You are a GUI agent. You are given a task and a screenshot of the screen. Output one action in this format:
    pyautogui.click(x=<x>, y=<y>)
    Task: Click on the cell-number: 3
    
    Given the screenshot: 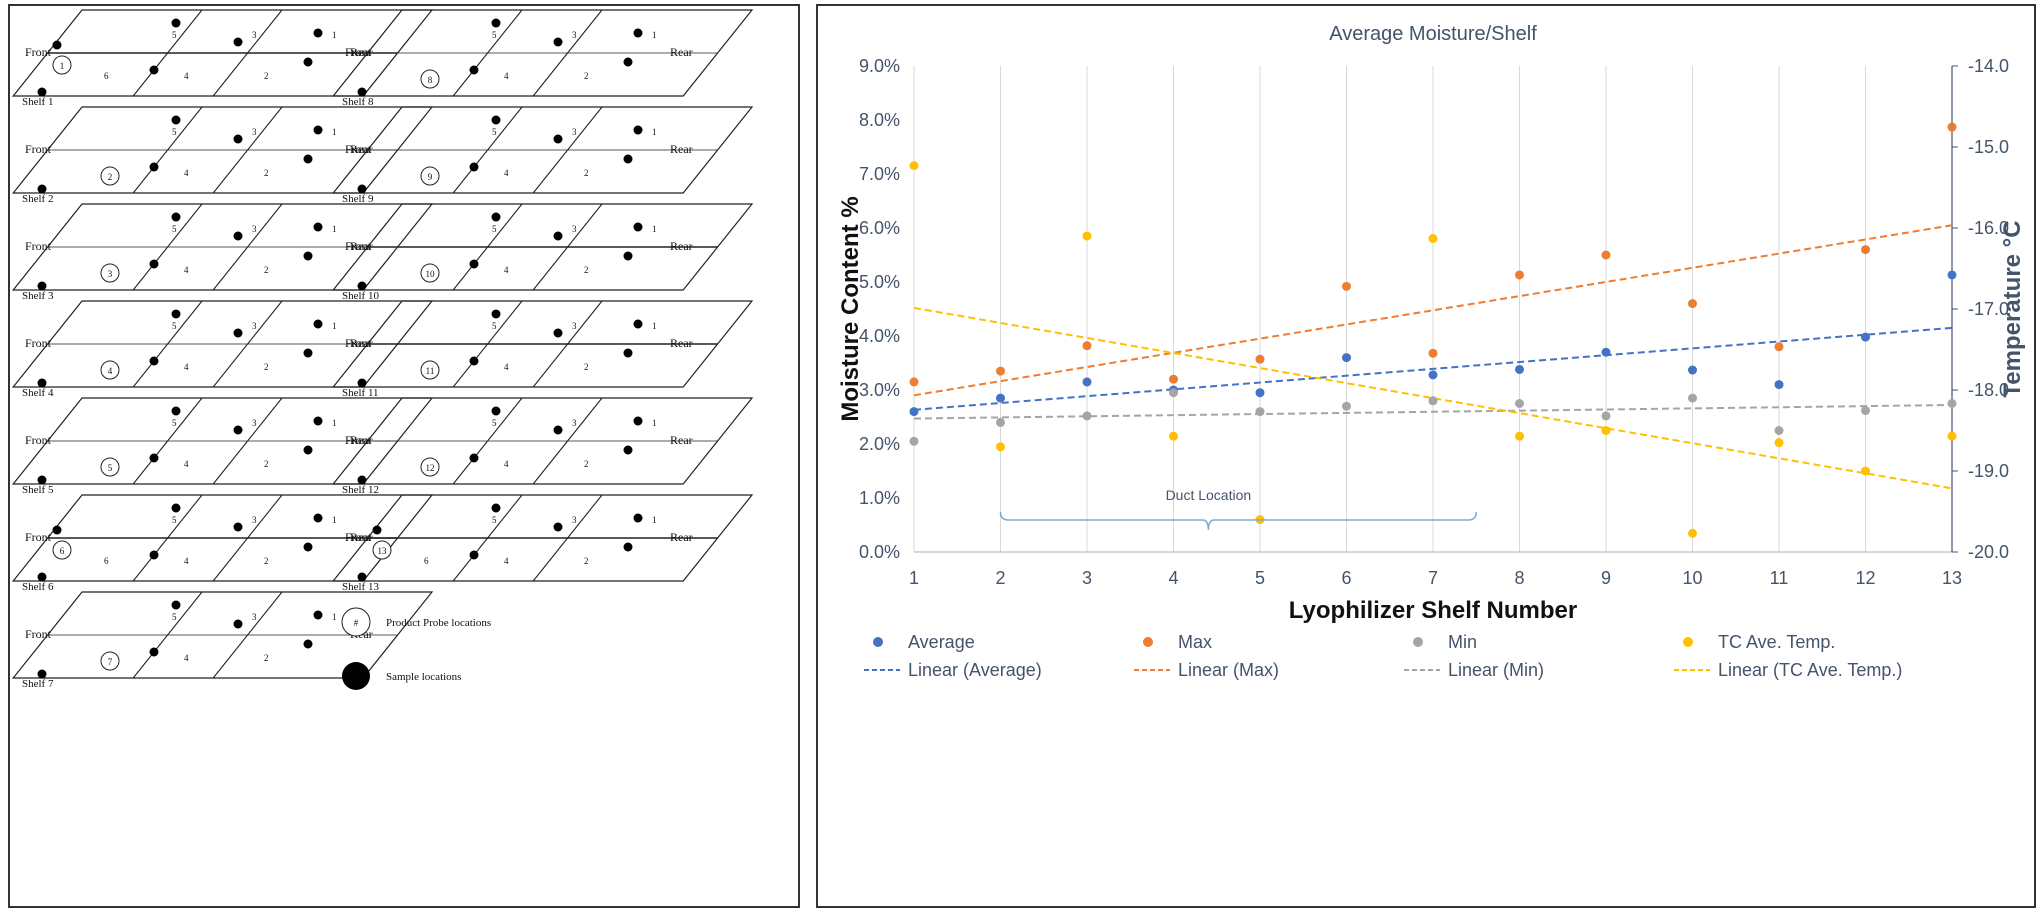 What is the action you would take?
    pyautogui.click(x=254, y=326)
    